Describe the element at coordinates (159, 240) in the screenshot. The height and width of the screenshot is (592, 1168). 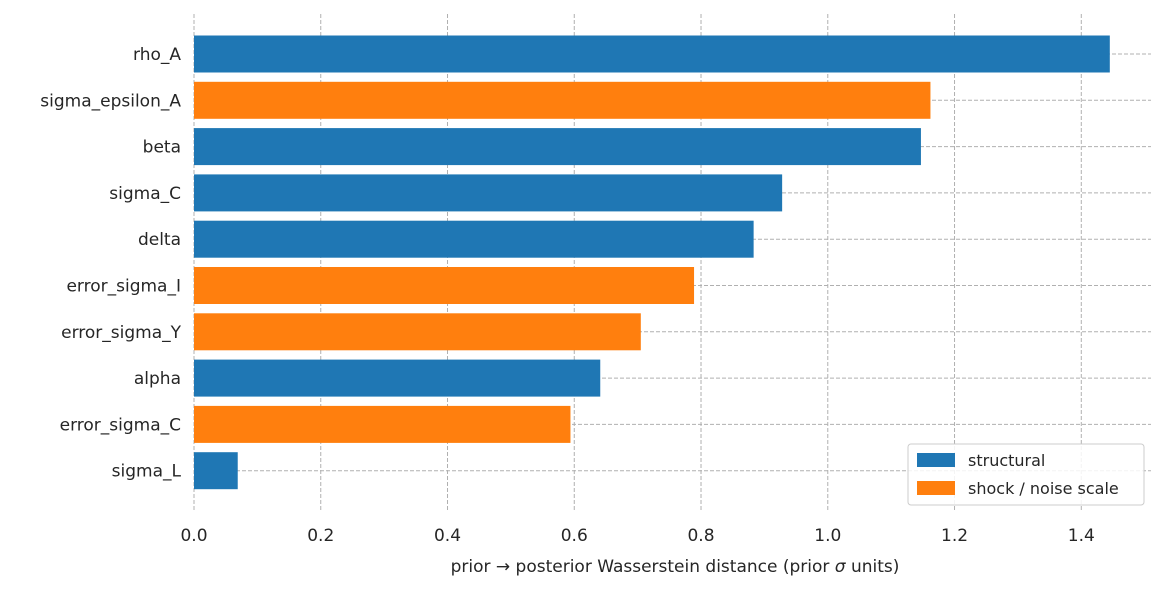
I see `y-tick-label: delta` at that location.